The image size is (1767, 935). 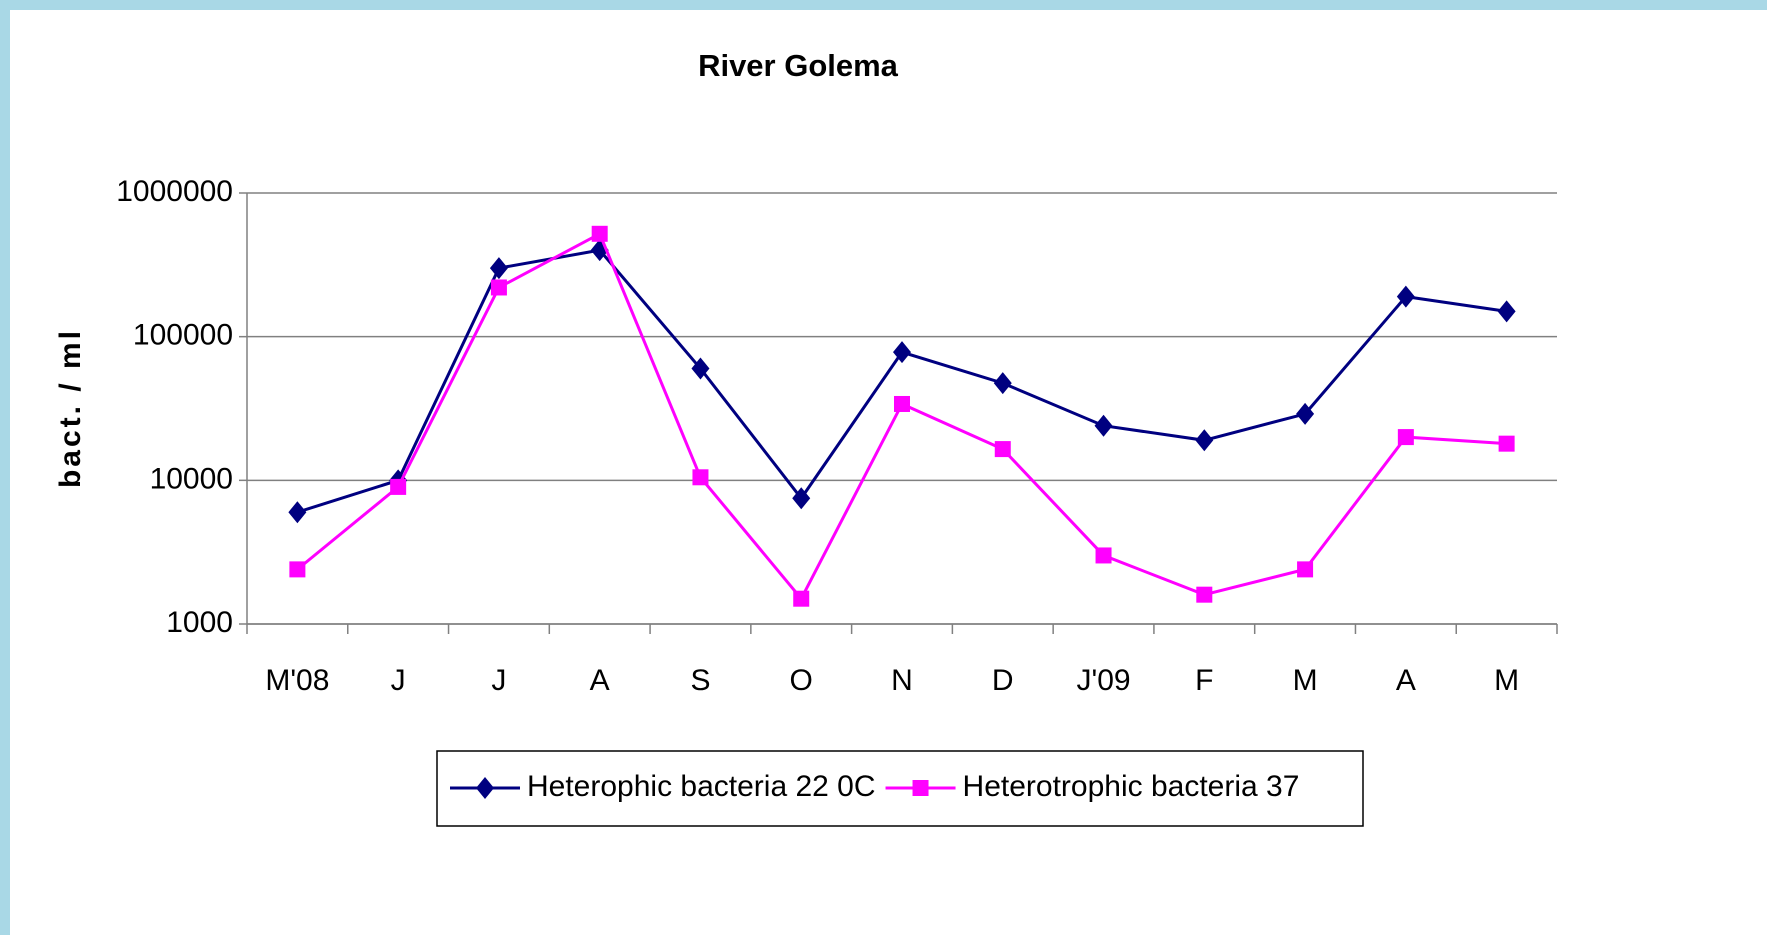 What do you see at coordinates (1131, 786) in the screenshot?
I see `legend-label: Heterotrophic bacteria 37` at bounding box center [1131, 786].